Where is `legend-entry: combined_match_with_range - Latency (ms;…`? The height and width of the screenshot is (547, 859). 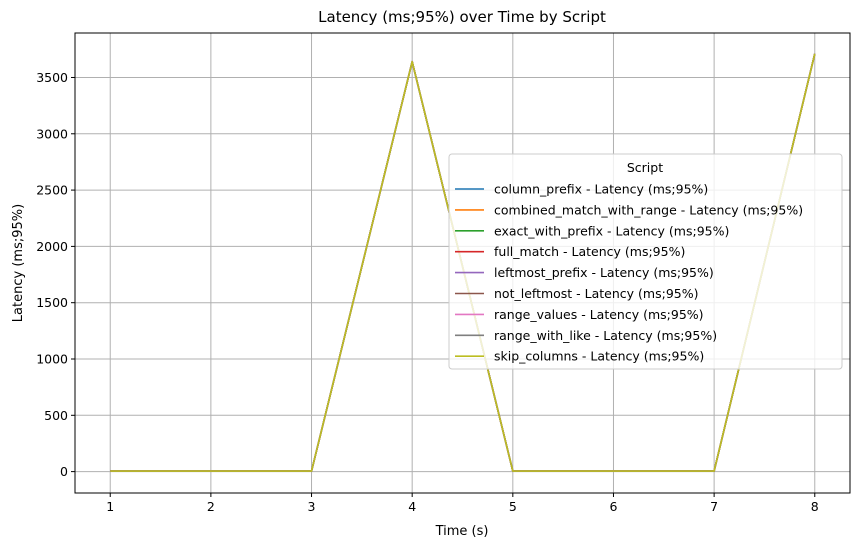
legend-entry: combined_match_with_range - Latency (ms;… is located at coordinates (648, 209).